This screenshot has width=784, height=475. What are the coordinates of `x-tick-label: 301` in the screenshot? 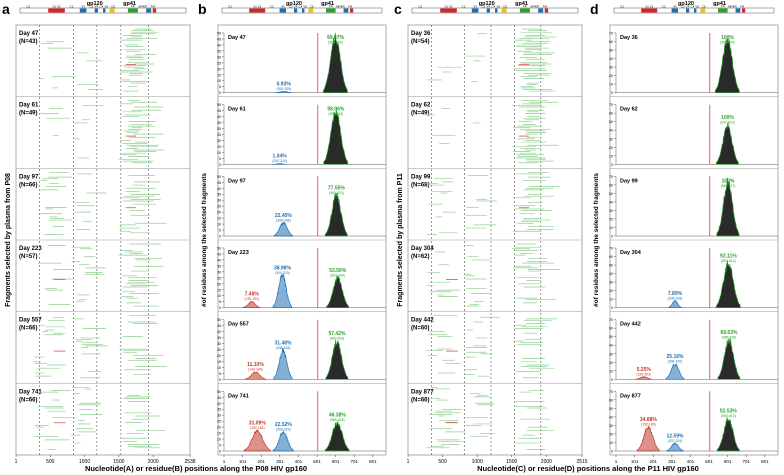 It's located at (280, 461).